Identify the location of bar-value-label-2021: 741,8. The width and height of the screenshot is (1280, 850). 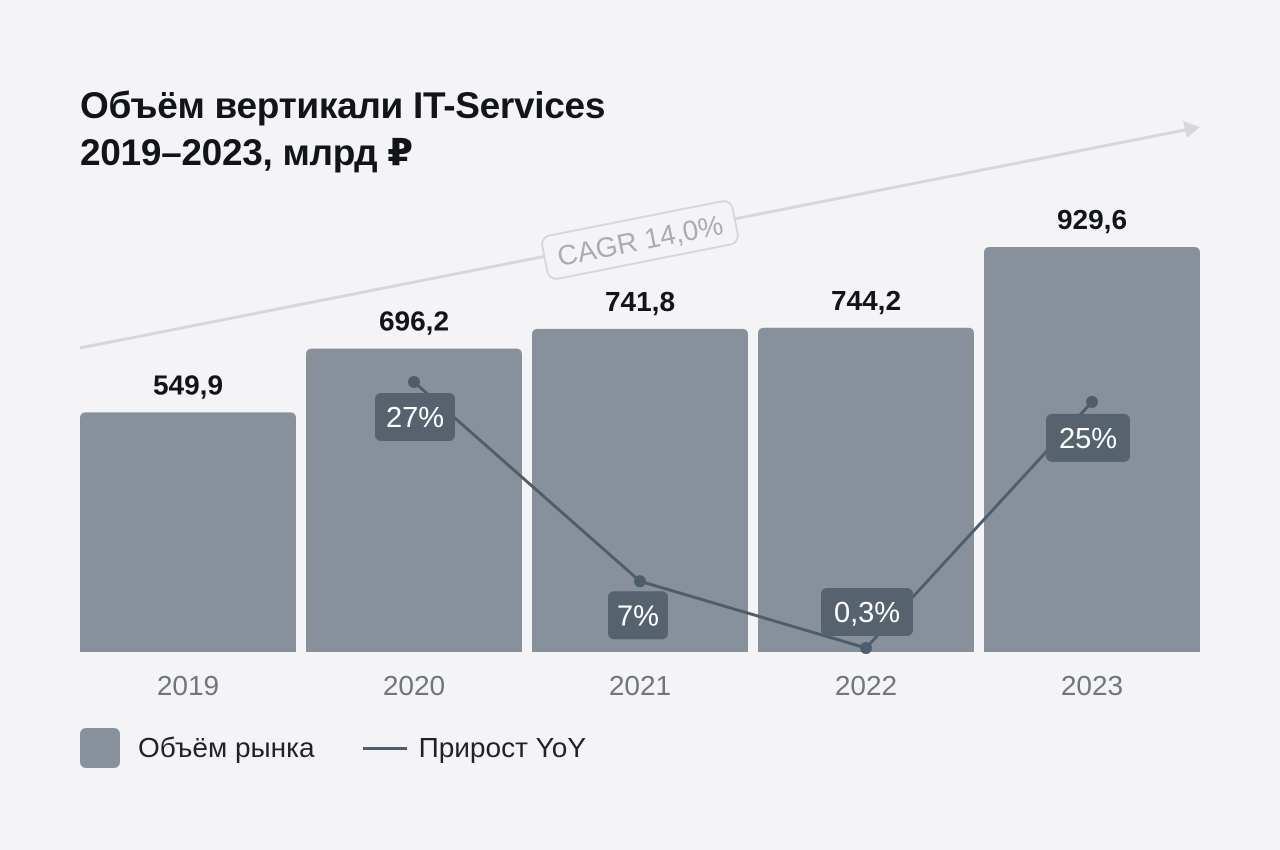
(640, 301).